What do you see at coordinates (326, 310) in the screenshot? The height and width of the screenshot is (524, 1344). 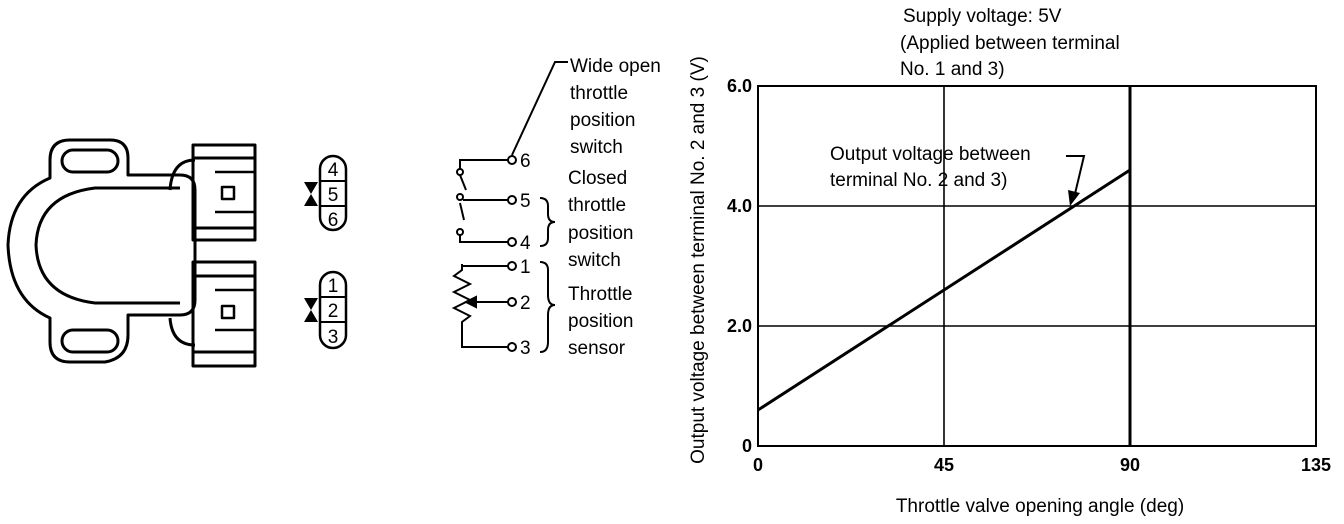 I see `connector-lower: 1 2 3` at bounding box center [326, 310].